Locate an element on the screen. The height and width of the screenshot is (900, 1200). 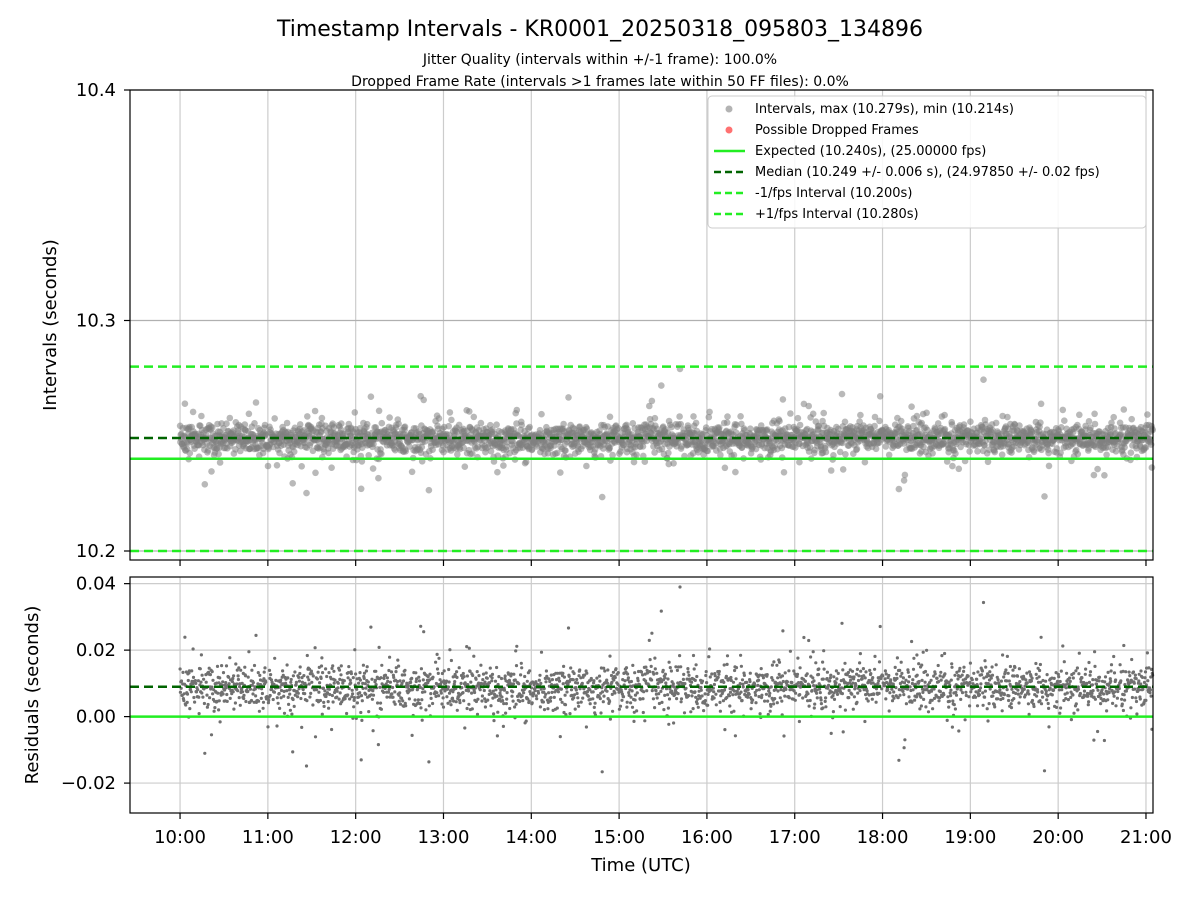
top-y-tick-label-0: 10.4 is located at coordinates (96, 90).